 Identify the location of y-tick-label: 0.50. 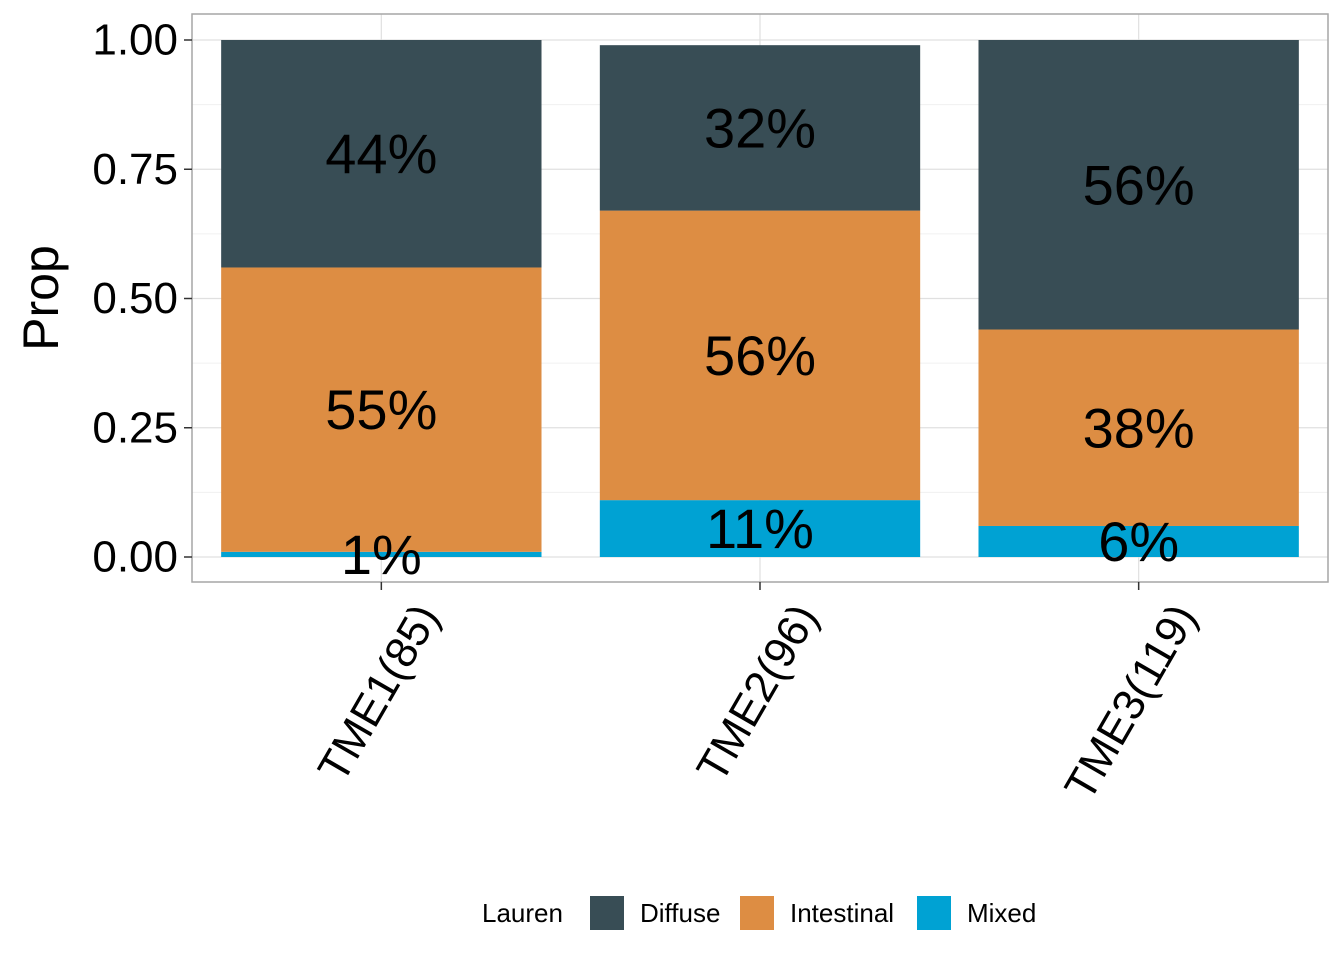
(135, 298).